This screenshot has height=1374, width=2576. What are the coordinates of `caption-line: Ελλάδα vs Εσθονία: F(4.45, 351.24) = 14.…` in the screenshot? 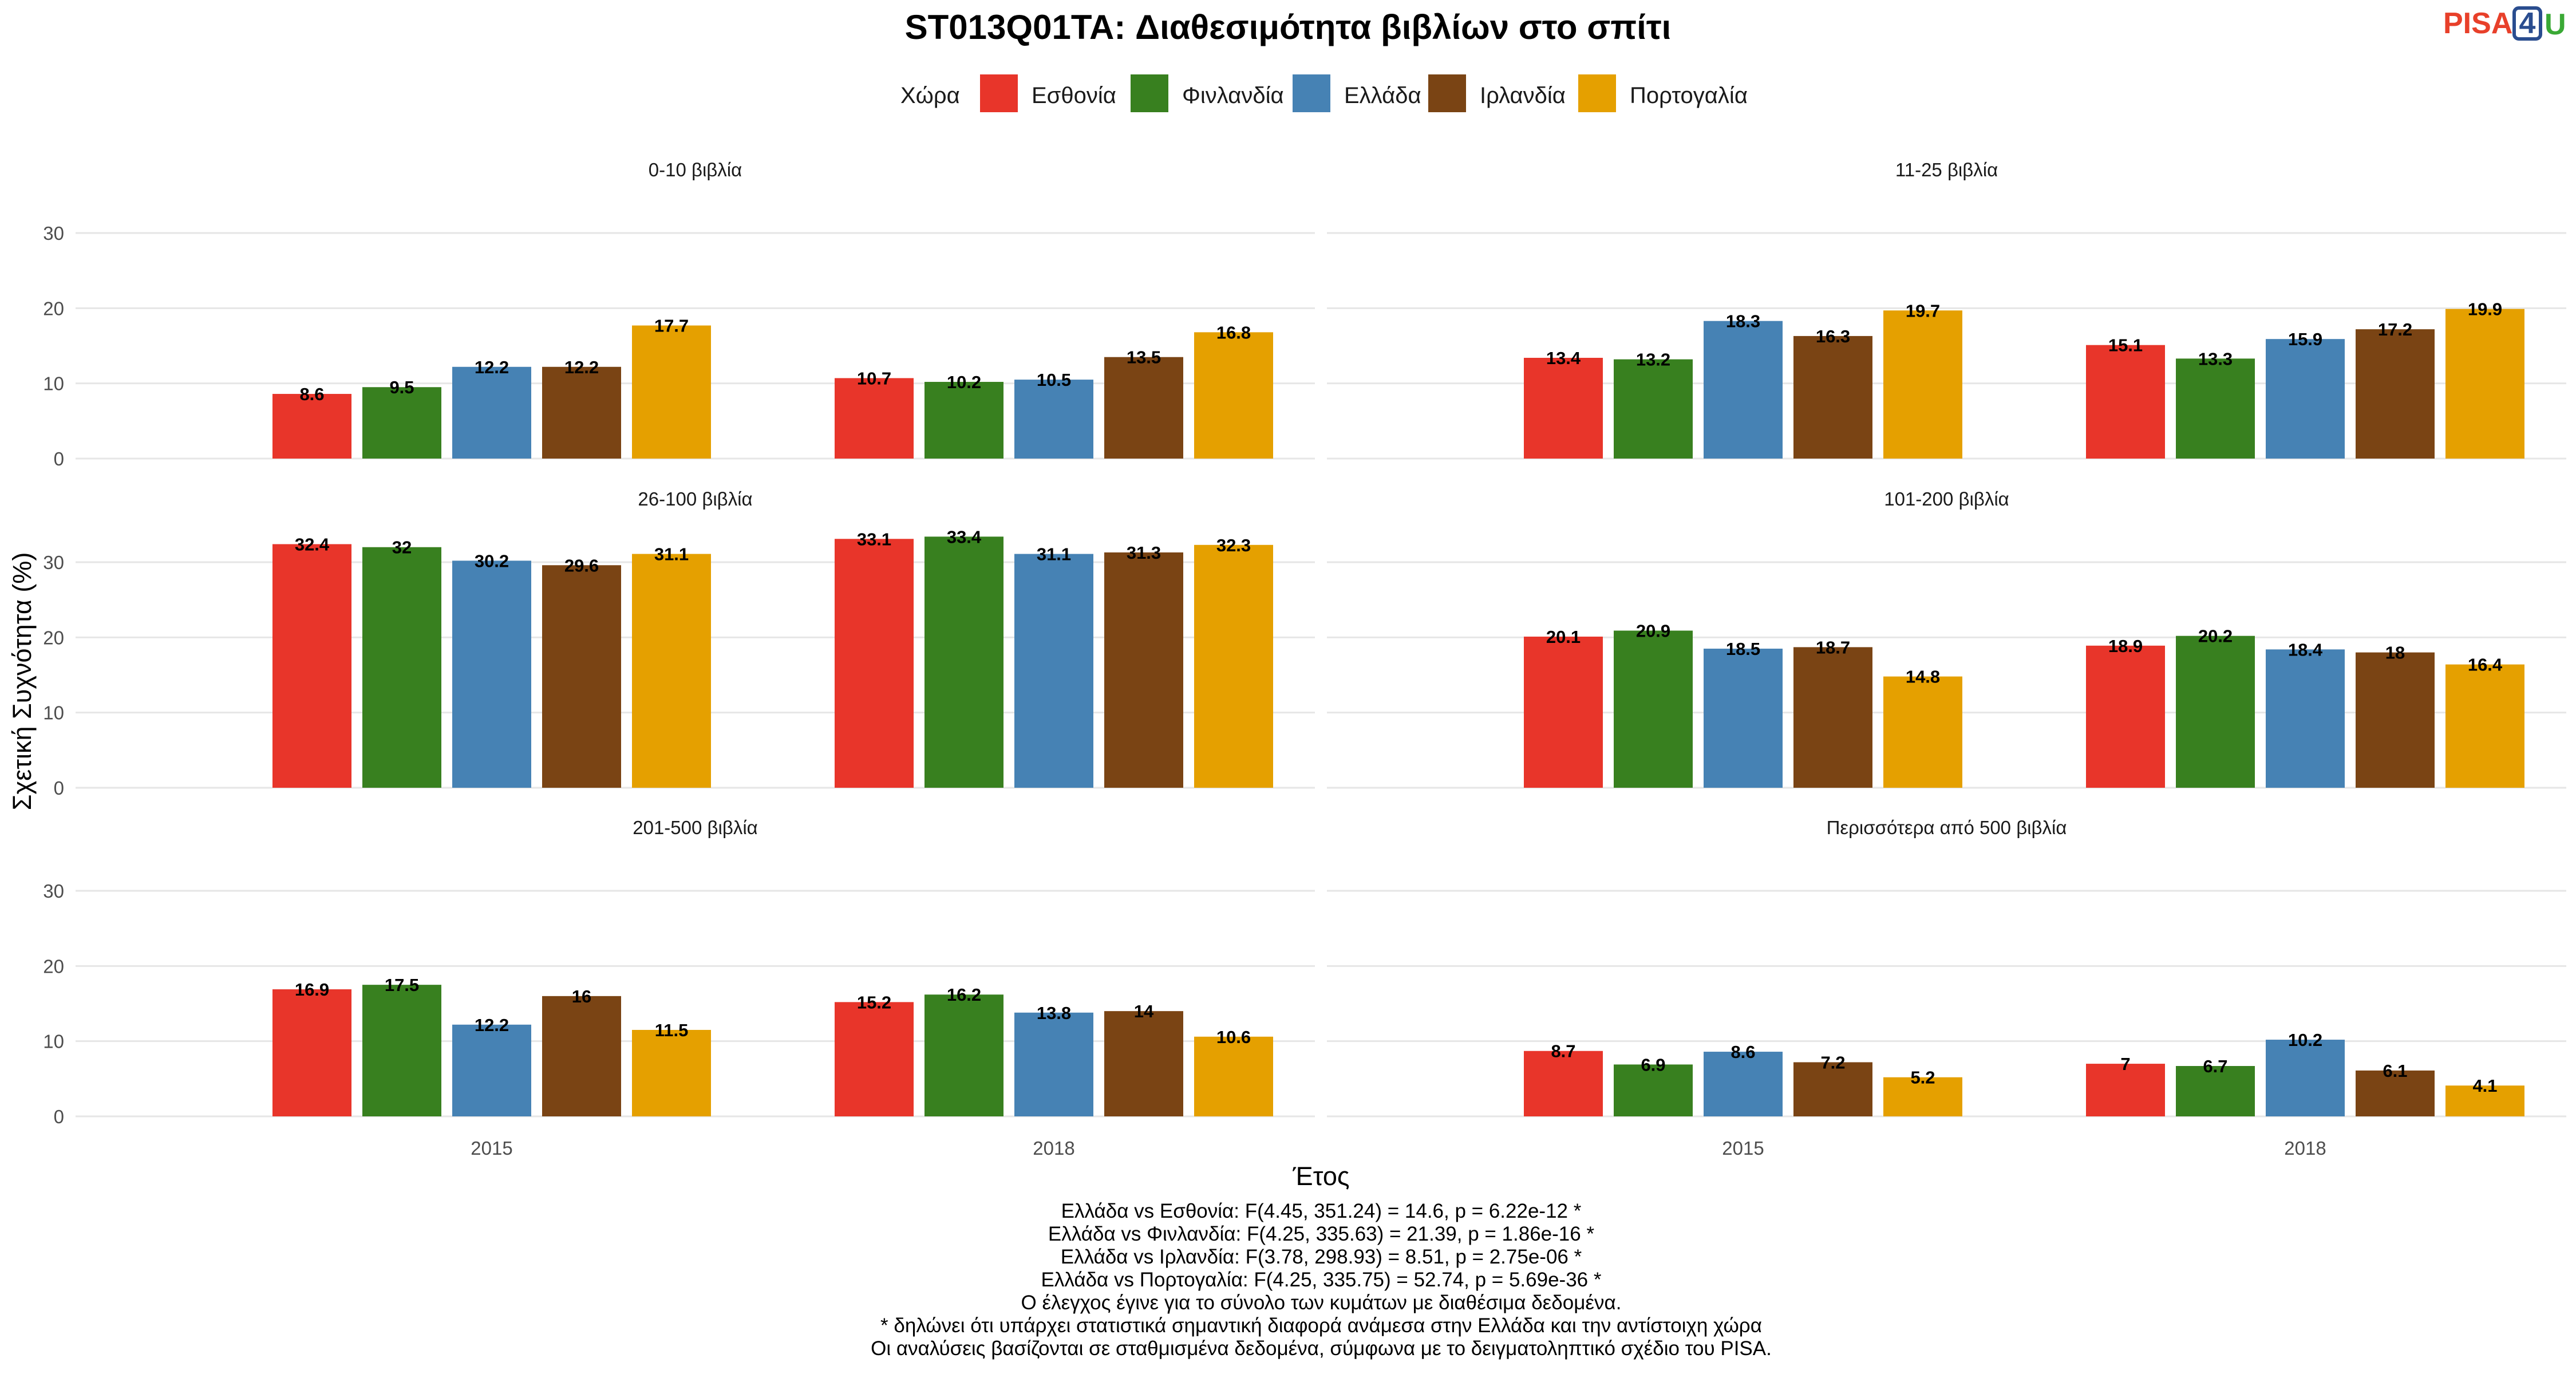 It's located at (1322, 1211).